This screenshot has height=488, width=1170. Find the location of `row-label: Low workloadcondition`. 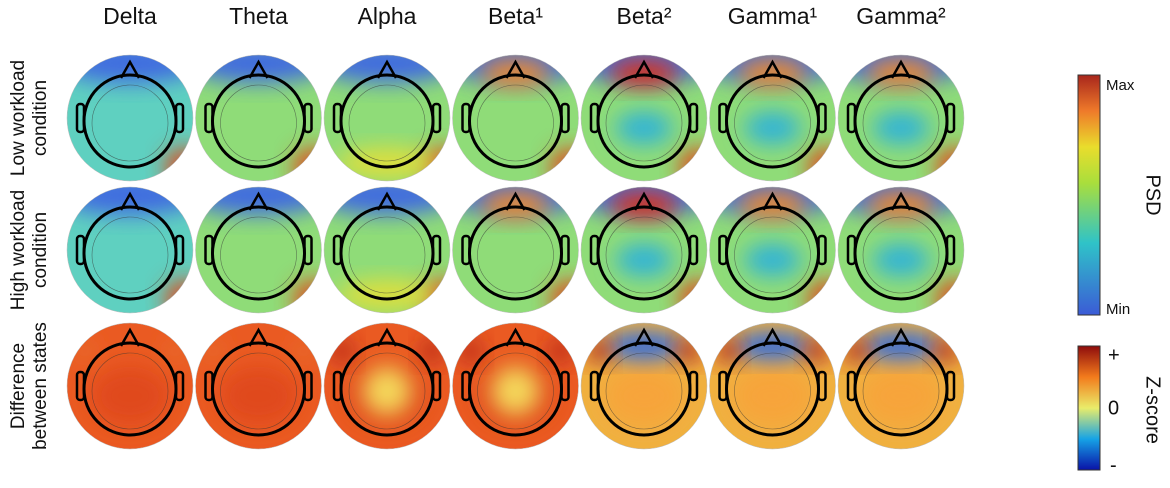

row-label: Low workloadcondition is located at coordinates (29, 118).